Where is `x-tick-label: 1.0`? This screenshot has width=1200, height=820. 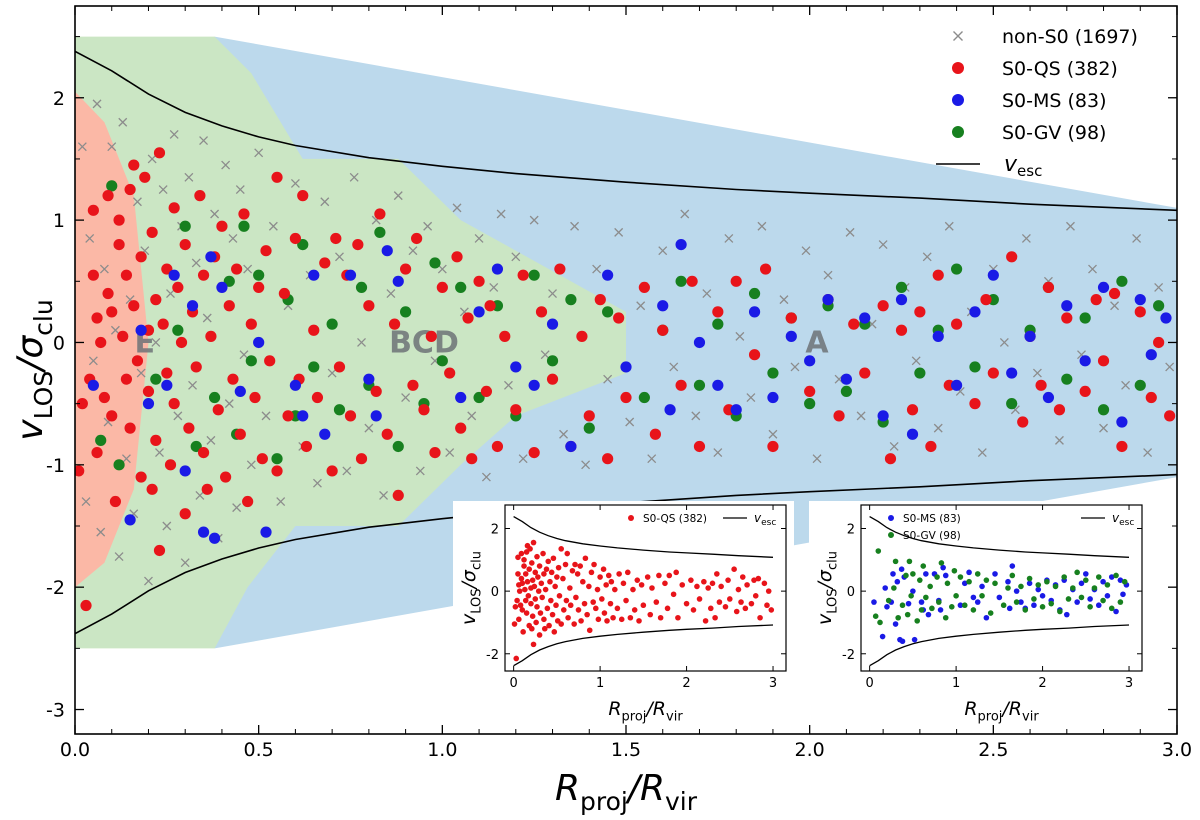
x-tick-label: 1.0 is located at coordinates (442, 750).